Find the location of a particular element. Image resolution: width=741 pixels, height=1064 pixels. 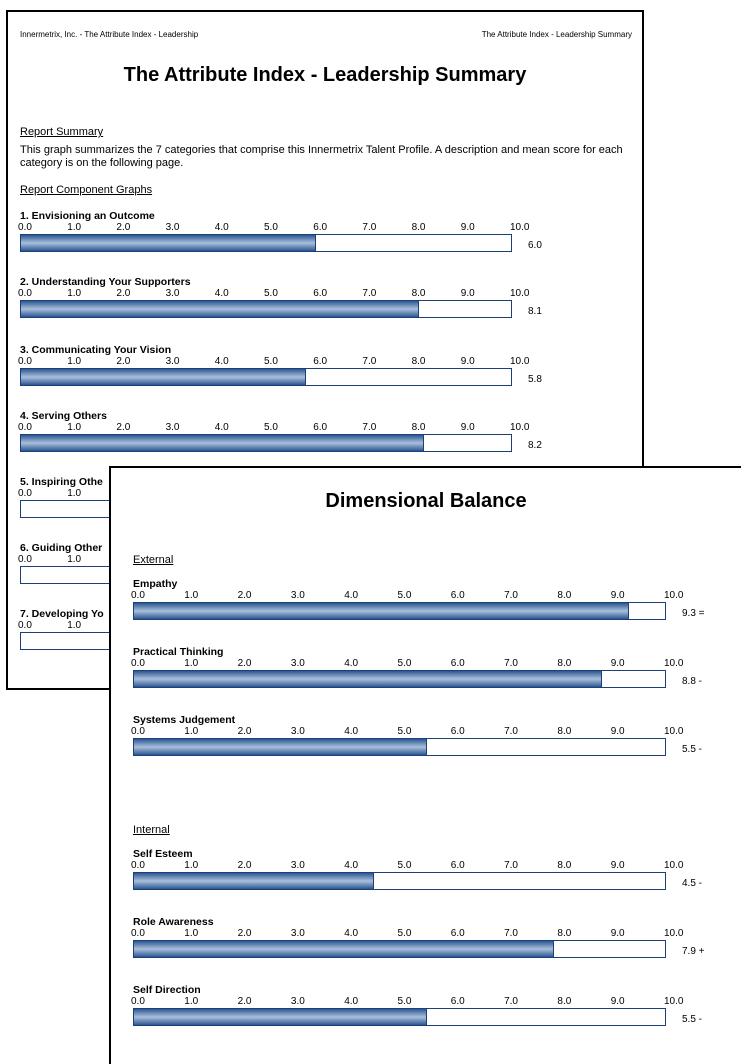

score-value: 5.8 is located at coordinates (535, 379).